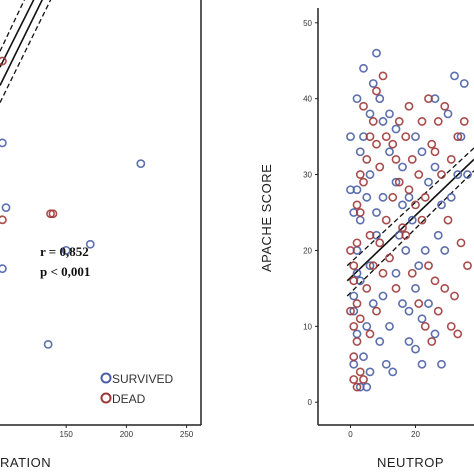 This screenshot has height=474, width=474. I want to click on right-x-tick-label: 0, so click(350, 434).